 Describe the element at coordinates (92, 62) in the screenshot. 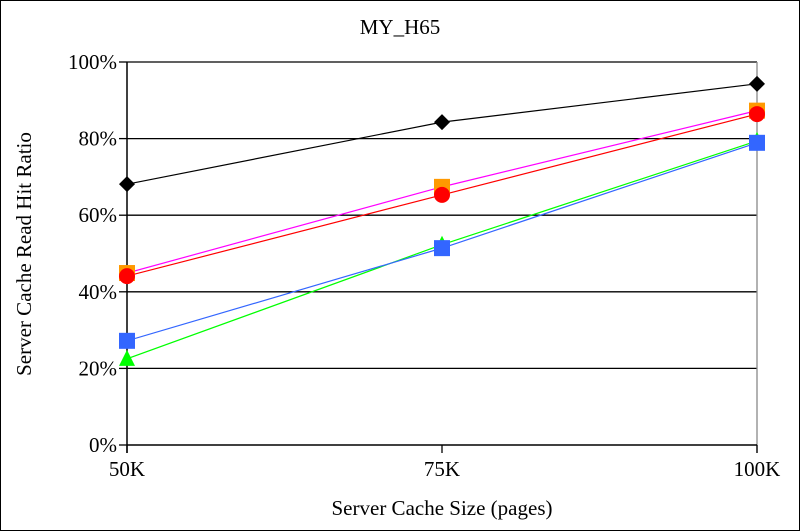

I see `y-tick-label: 100%` at that location.